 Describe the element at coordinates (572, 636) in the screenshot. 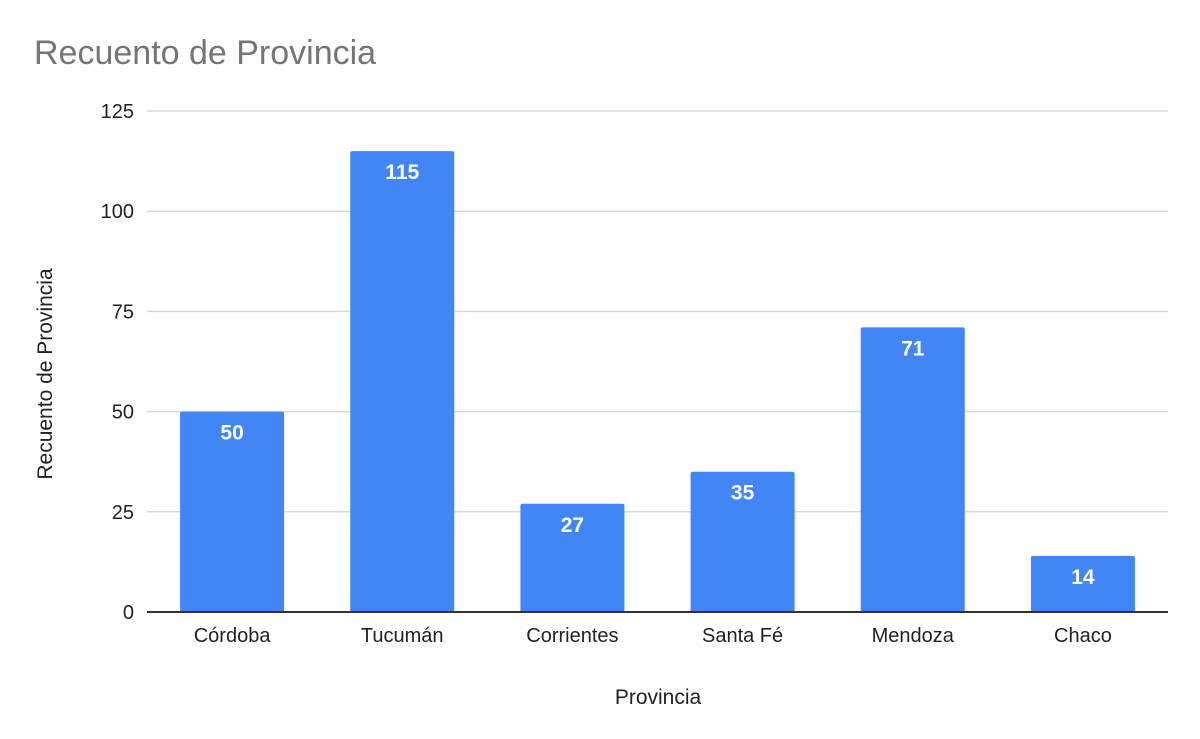

I see `x-tick-label: Corrientes` at that location.